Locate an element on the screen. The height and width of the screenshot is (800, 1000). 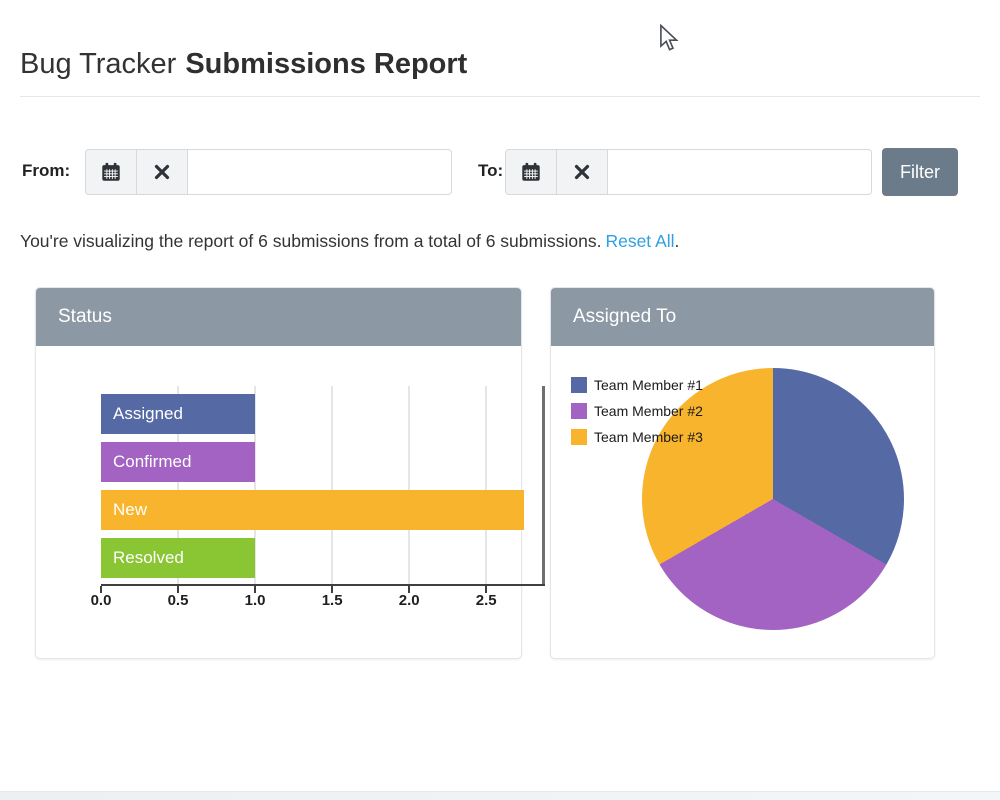
legend-label-1: Team Member #1 is located at coordinates (648, 385).